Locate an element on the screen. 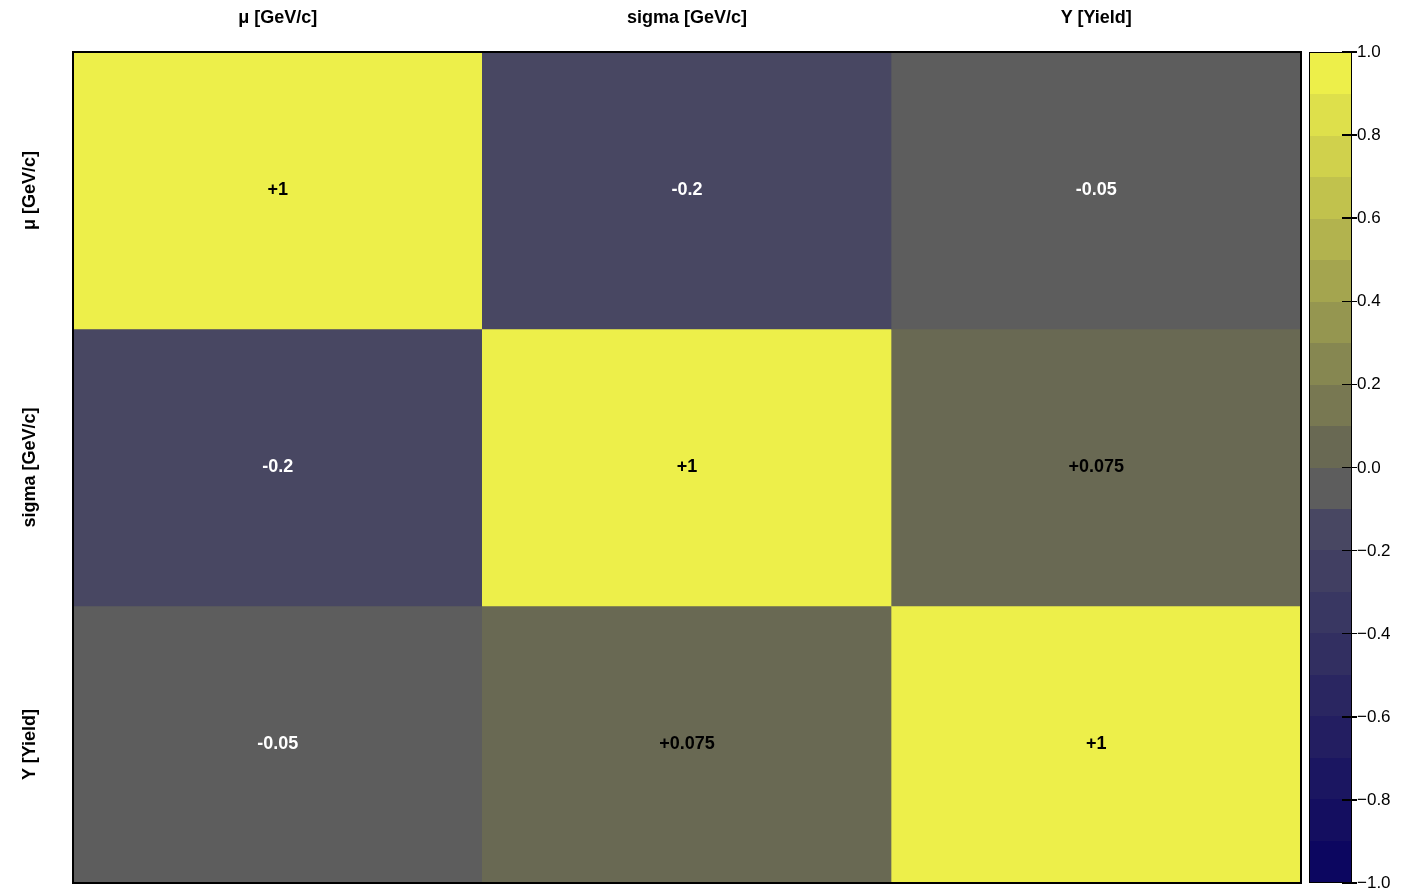 The width and height of the screenshot is (1426, 895). x-tick-label: sigma [GeV/c] is located at coordinates (687, 16).